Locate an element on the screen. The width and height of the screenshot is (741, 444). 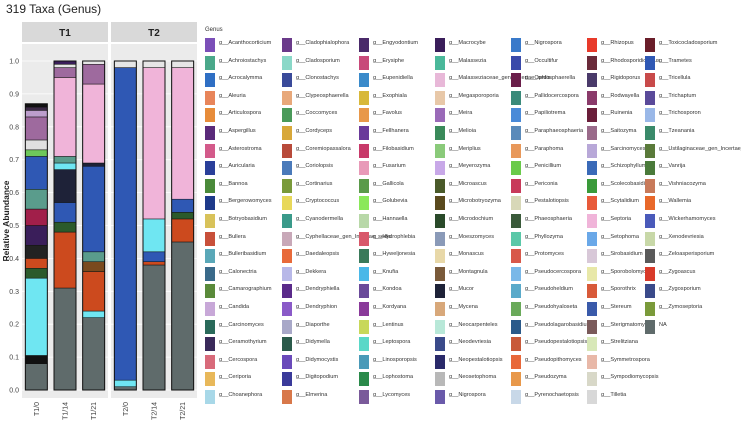
legend-label: g__Trichaptum is located at coordinates (678, 95).